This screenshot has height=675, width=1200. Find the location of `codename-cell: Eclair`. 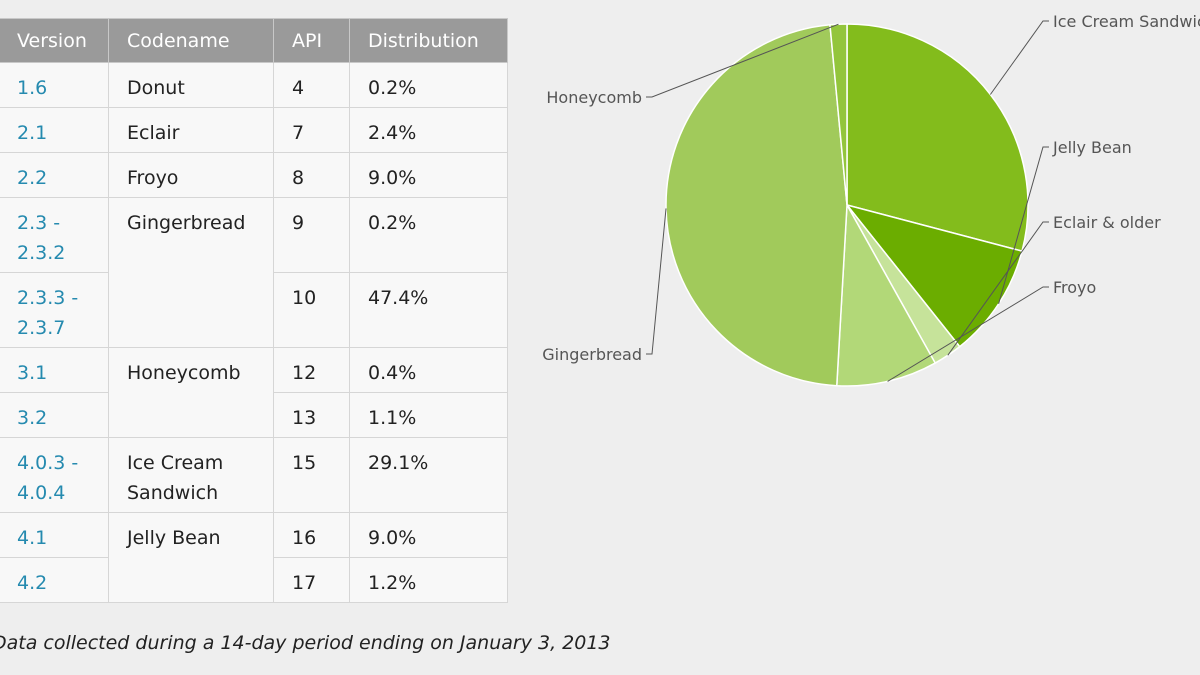

codename-cell: Eclair is located at coordinates (191, 130).